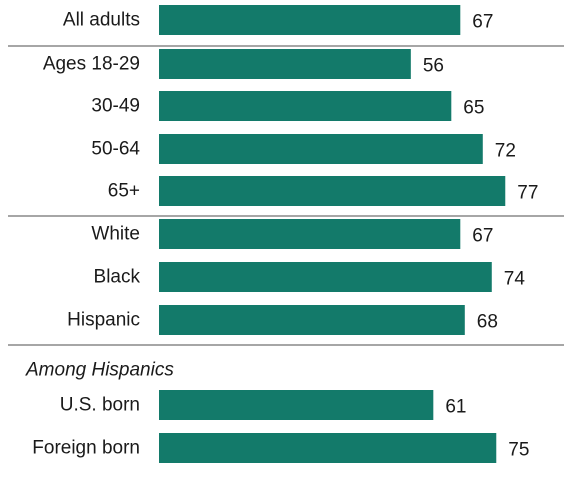 The width and height of the screenshot is (576, 479). What do you see at coordinates (99, 370) in the screenshot?
I see `group-heading: Among Hispanics` at bounding box center [99, 370].